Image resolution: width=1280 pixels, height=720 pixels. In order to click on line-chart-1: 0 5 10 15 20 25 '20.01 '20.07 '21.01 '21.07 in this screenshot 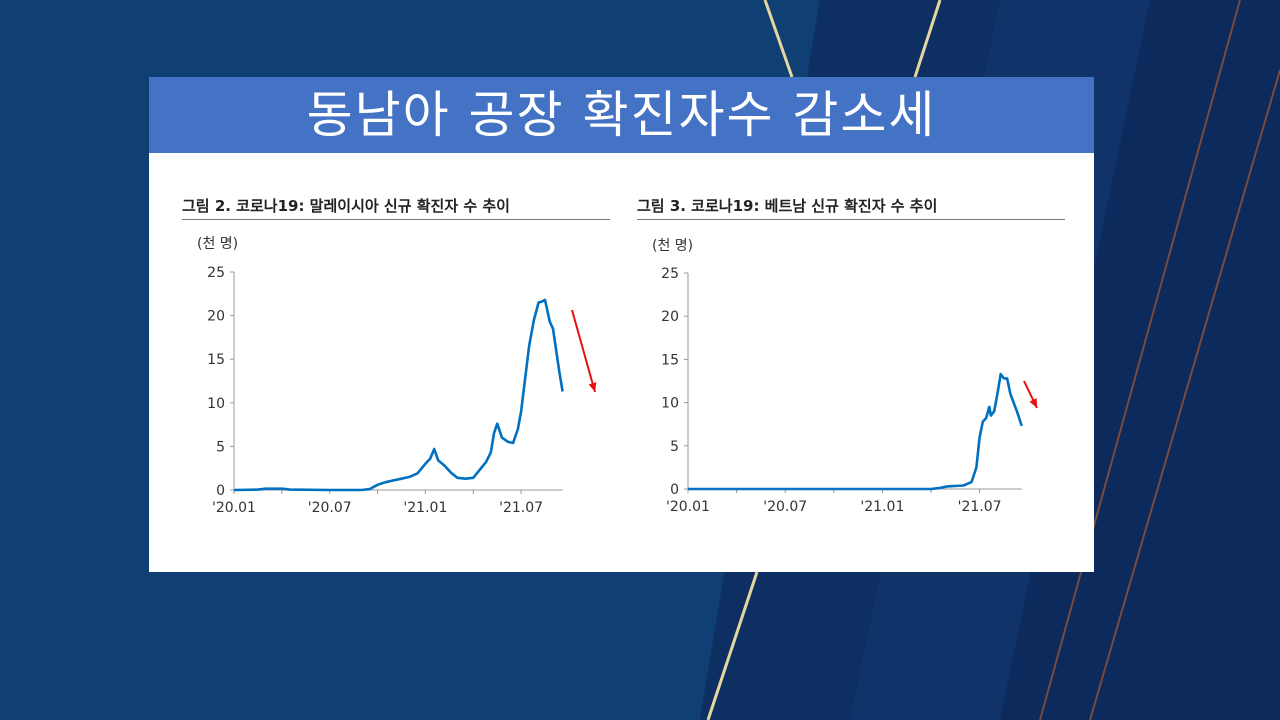, I will do `click(849, 390)`.